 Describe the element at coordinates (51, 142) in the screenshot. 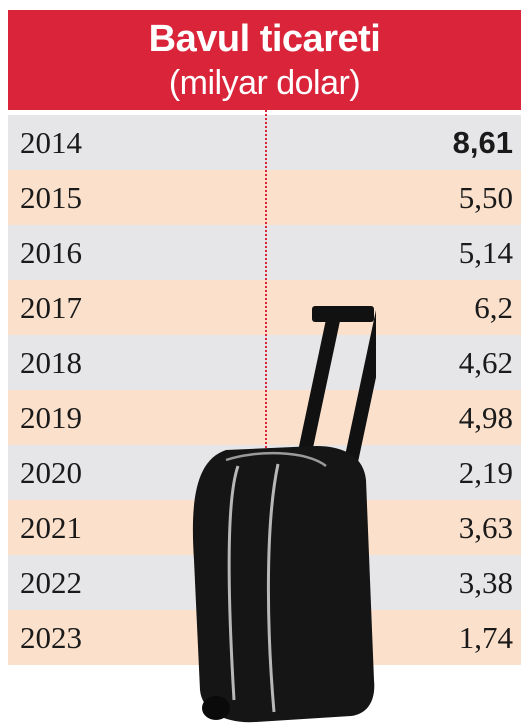

I see `year-cell: 2014` at that location.